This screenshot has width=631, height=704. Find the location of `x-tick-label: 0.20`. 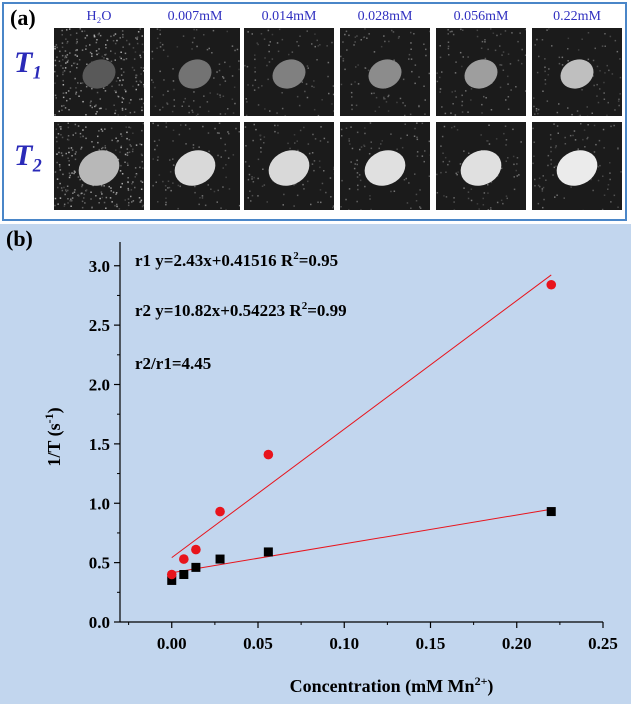

x-tick-label: 0.20 is located at coordinates (517, 643).